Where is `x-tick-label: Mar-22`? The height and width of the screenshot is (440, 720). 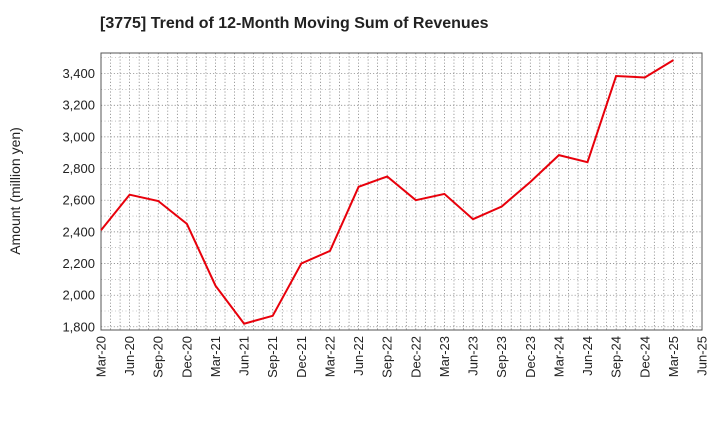 x-tick-label: Mar-22 is located at coordinates (329, 356).